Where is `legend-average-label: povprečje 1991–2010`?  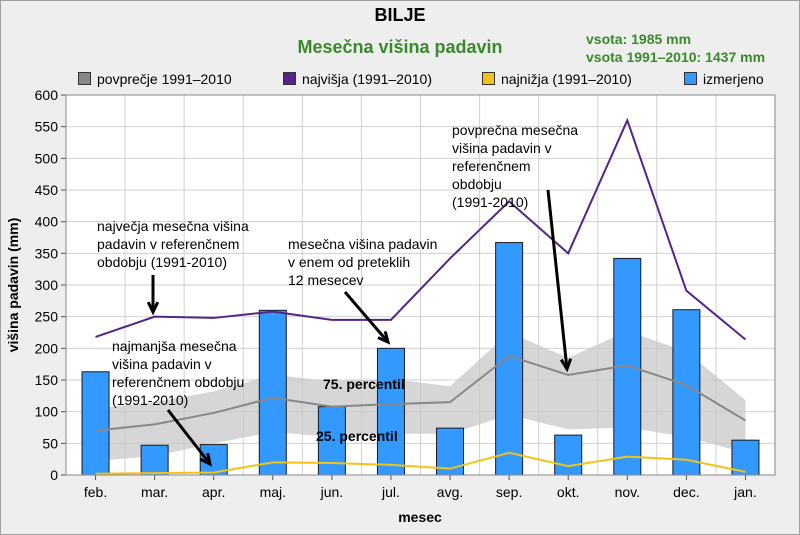 legend-average-label: povprečje 1991–2010 is located at coordinates (164, 79).